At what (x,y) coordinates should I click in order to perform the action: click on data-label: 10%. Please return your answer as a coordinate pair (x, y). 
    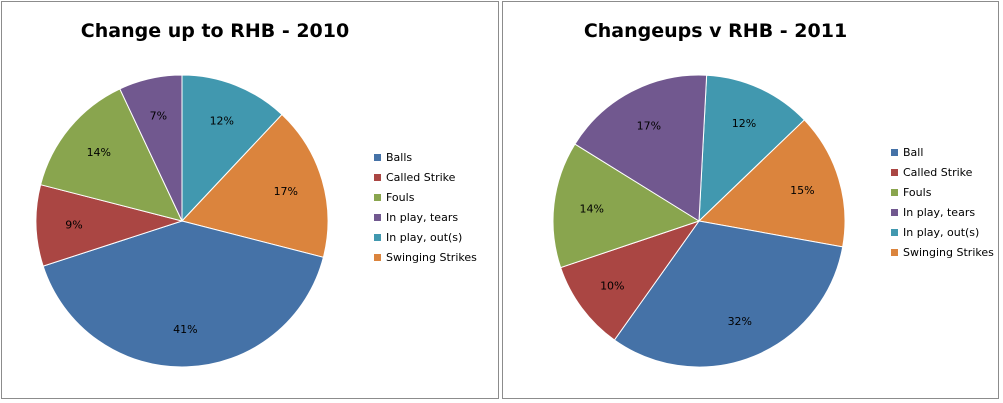
    Looking at the image, I should click on (612, 285).